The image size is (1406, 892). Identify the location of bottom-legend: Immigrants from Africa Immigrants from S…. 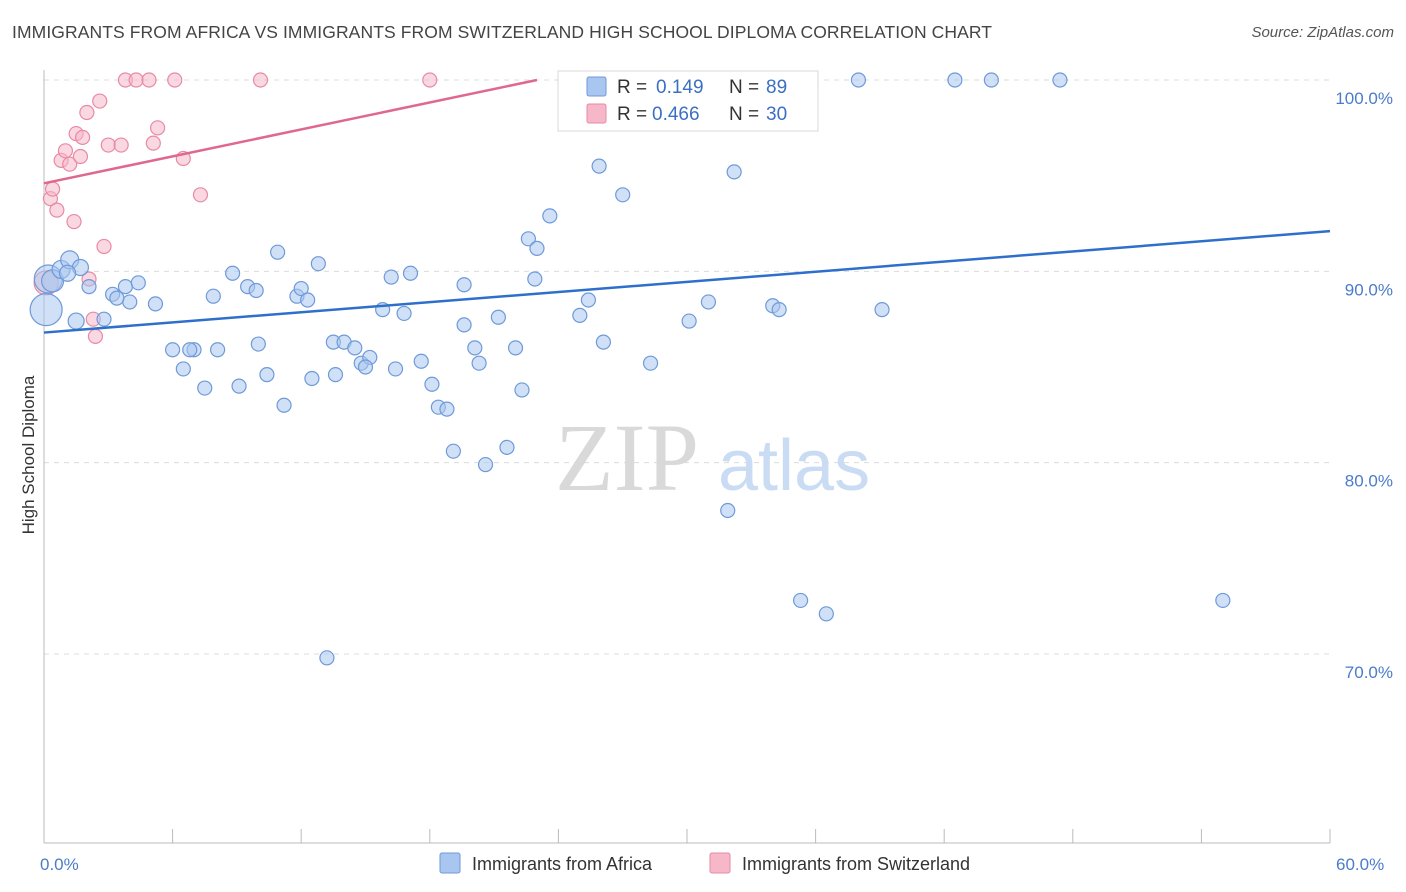
(704, 863).